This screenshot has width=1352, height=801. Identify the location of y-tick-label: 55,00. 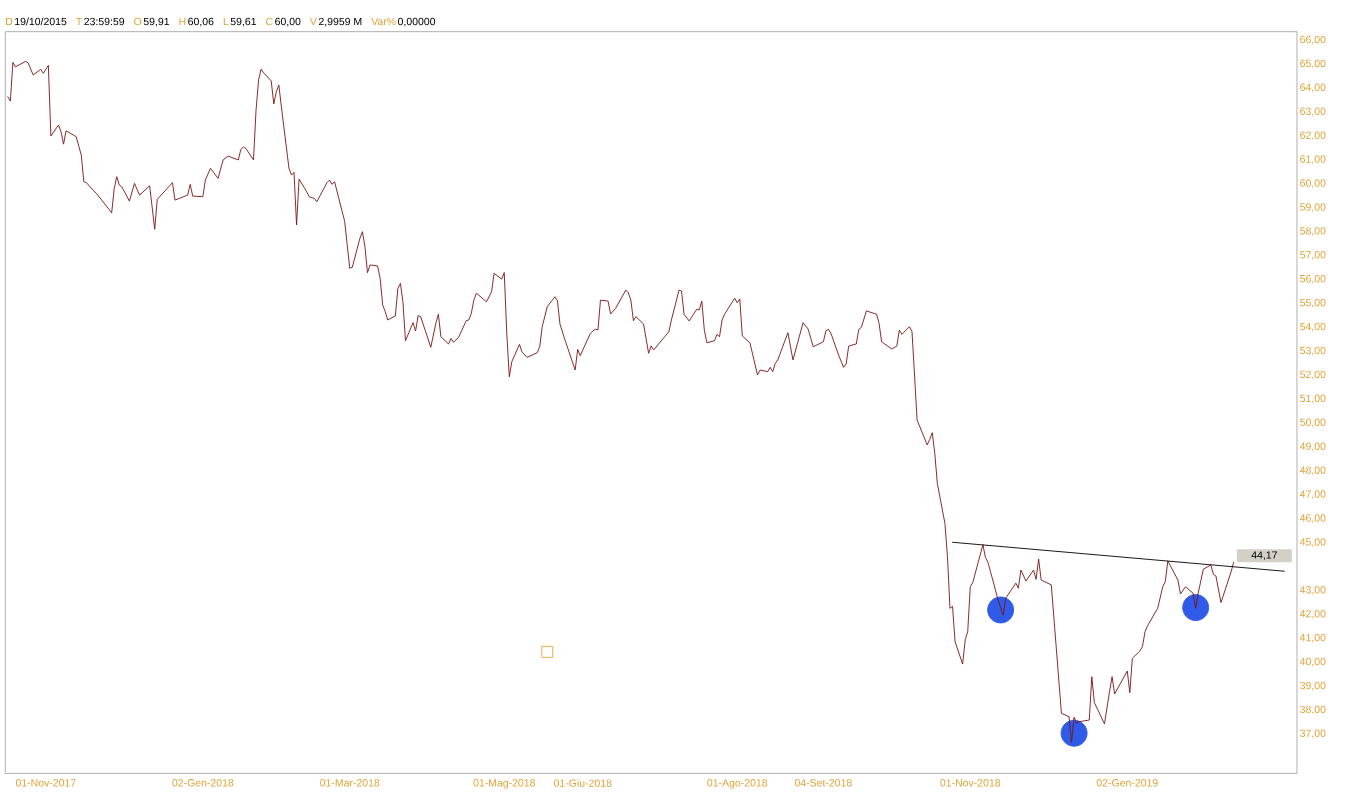
(1313, 303).